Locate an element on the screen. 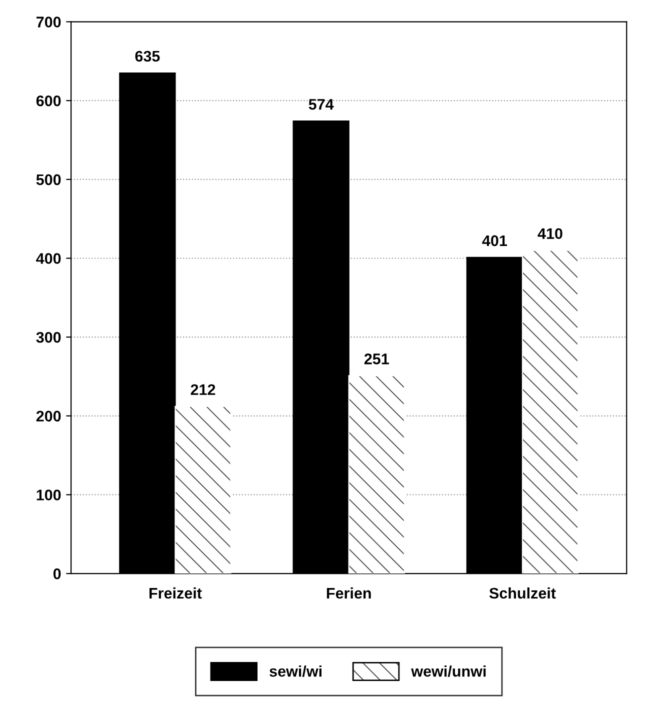 Image resolution: width=646 pixels, height=726 pixels. data-label: 635 is located at coordinates (147, 56).